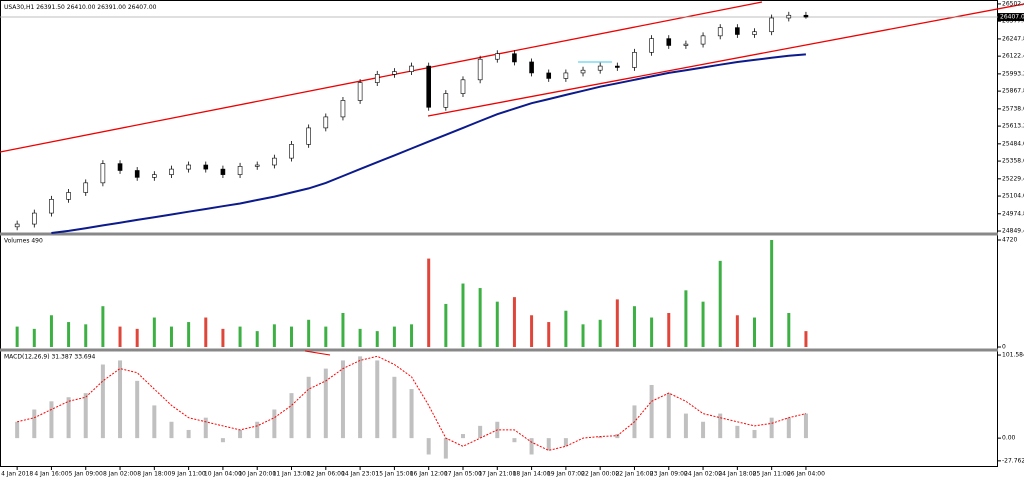  What do you see at coordinates (1013, 460) in the screenshot?
I see `y-tick-label: -27.762` at bounding box center [1013, 460].